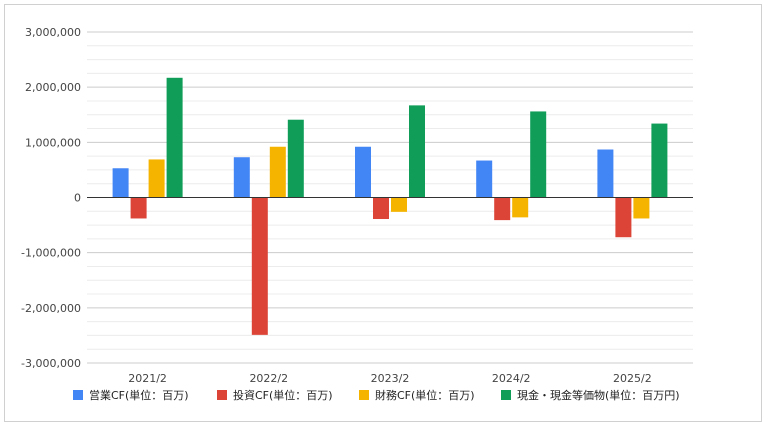 Image resolution: width=768 pixels, height=428 pixels. Describe the element at coordinates (51, 363) in the screenshot. I see `y-tick-label: -3,000,000` at that location.